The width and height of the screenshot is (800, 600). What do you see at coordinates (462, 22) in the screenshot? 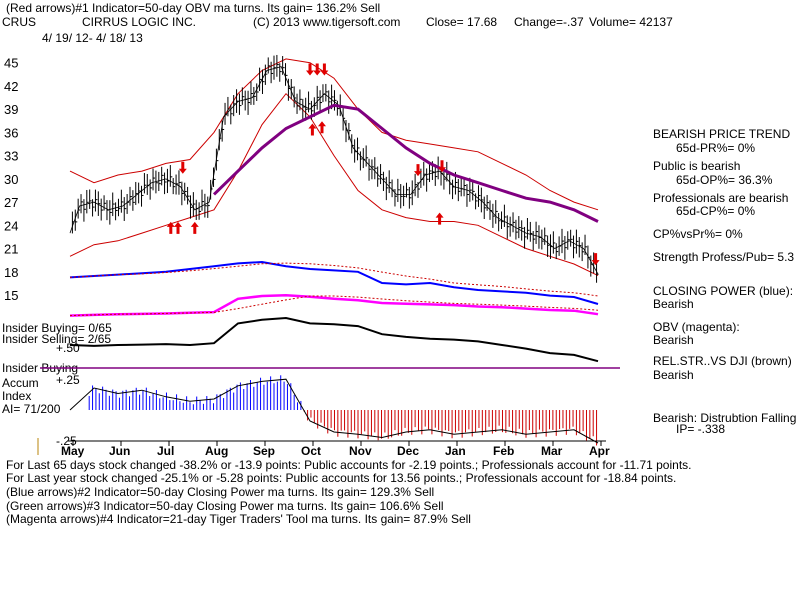
I see `close-value: Close= 17.68` at bounding box center [462, 22].